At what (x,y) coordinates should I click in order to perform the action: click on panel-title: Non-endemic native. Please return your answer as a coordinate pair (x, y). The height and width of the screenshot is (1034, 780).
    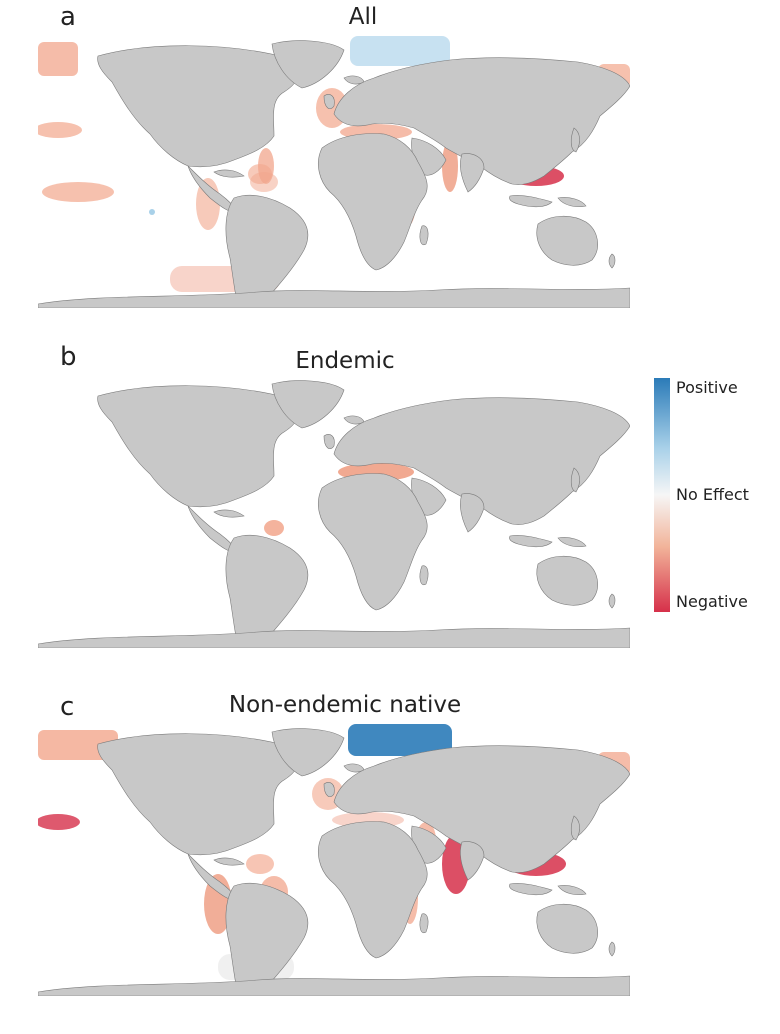
    Looking at the image, I should click on (345, 705).